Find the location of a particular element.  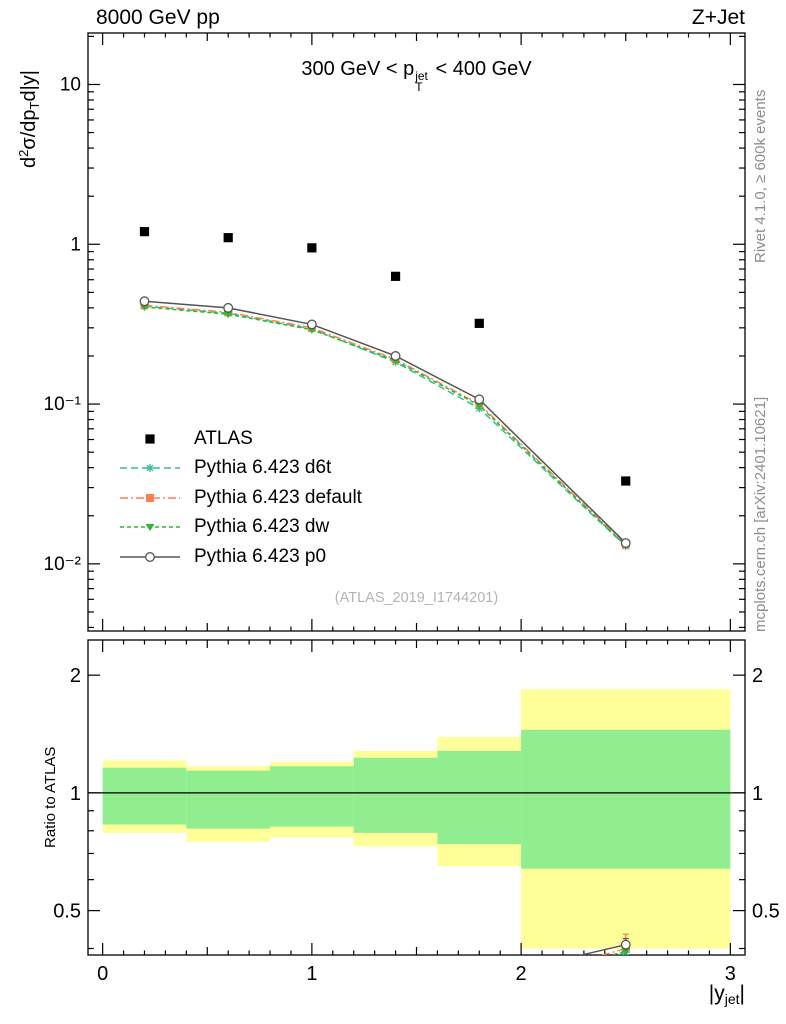

series-line-pythia-6-423-default is located at coordinates (385, 425).